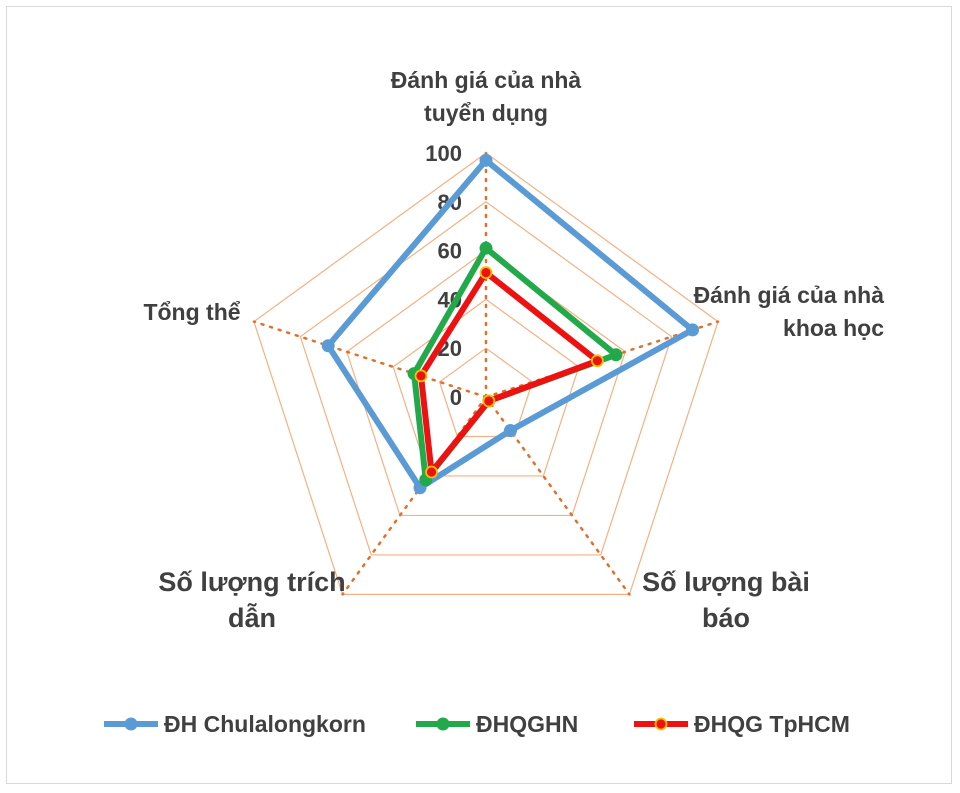  Describe the element at coordinates (191, 312) in the screenshot. I see `axis-label: Tổng thể` at that location.